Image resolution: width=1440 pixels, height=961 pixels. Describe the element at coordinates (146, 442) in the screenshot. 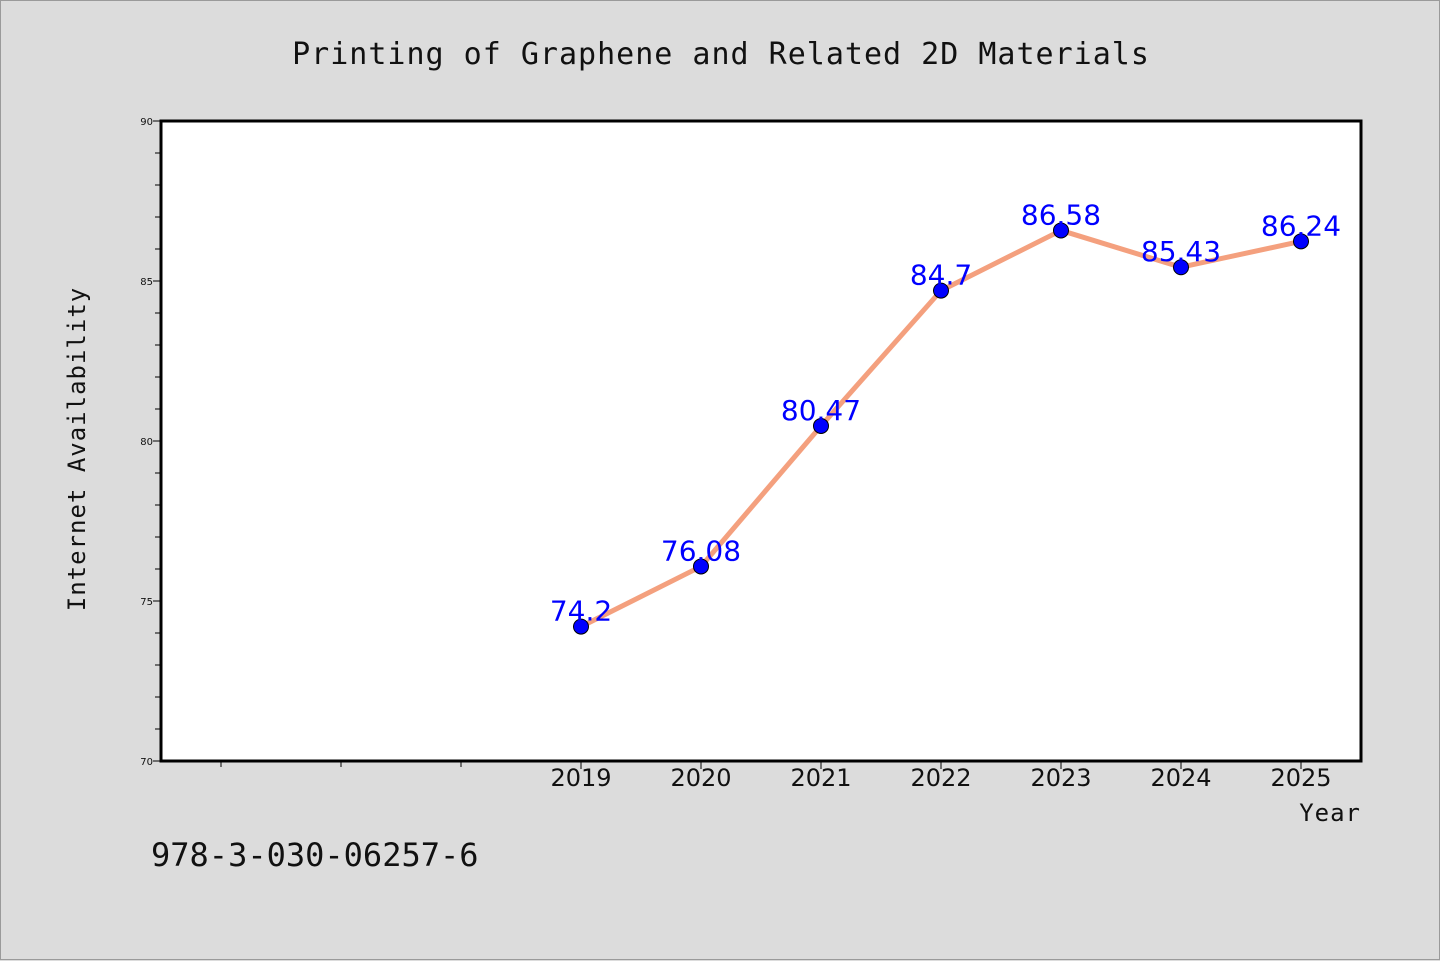

I see `y-tick-label: 80` at that location.